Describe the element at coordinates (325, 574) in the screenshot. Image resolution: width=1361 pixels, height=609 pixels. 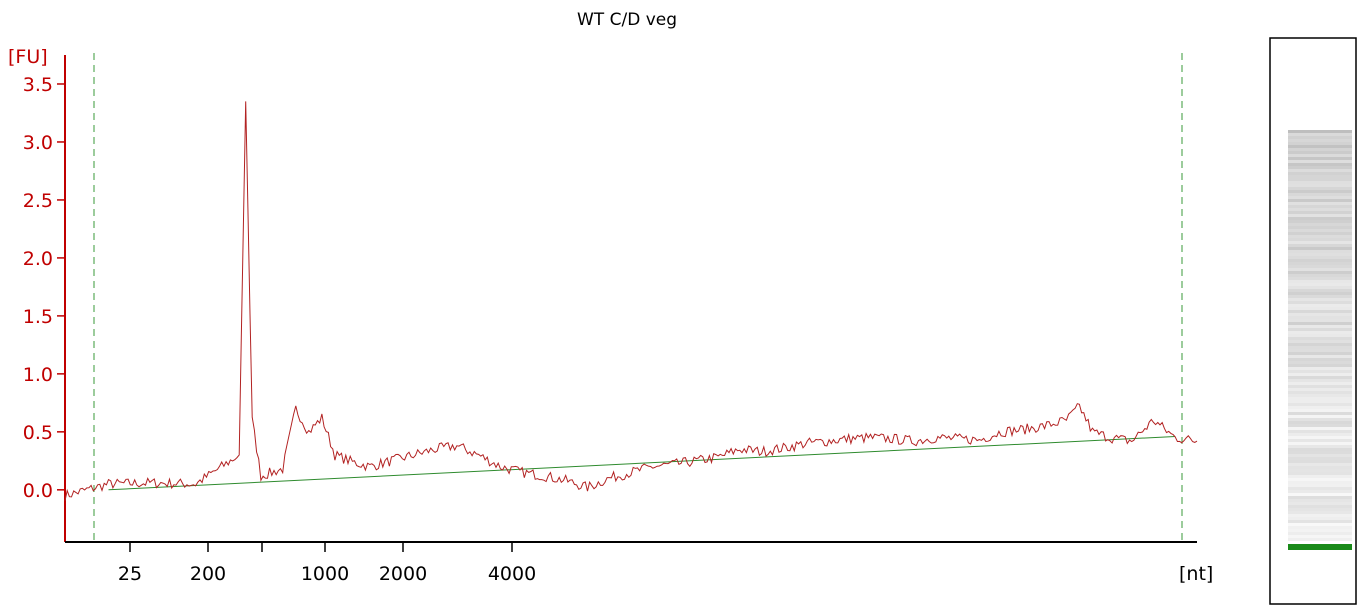
I see `x-tick-label: 1000` at that location.